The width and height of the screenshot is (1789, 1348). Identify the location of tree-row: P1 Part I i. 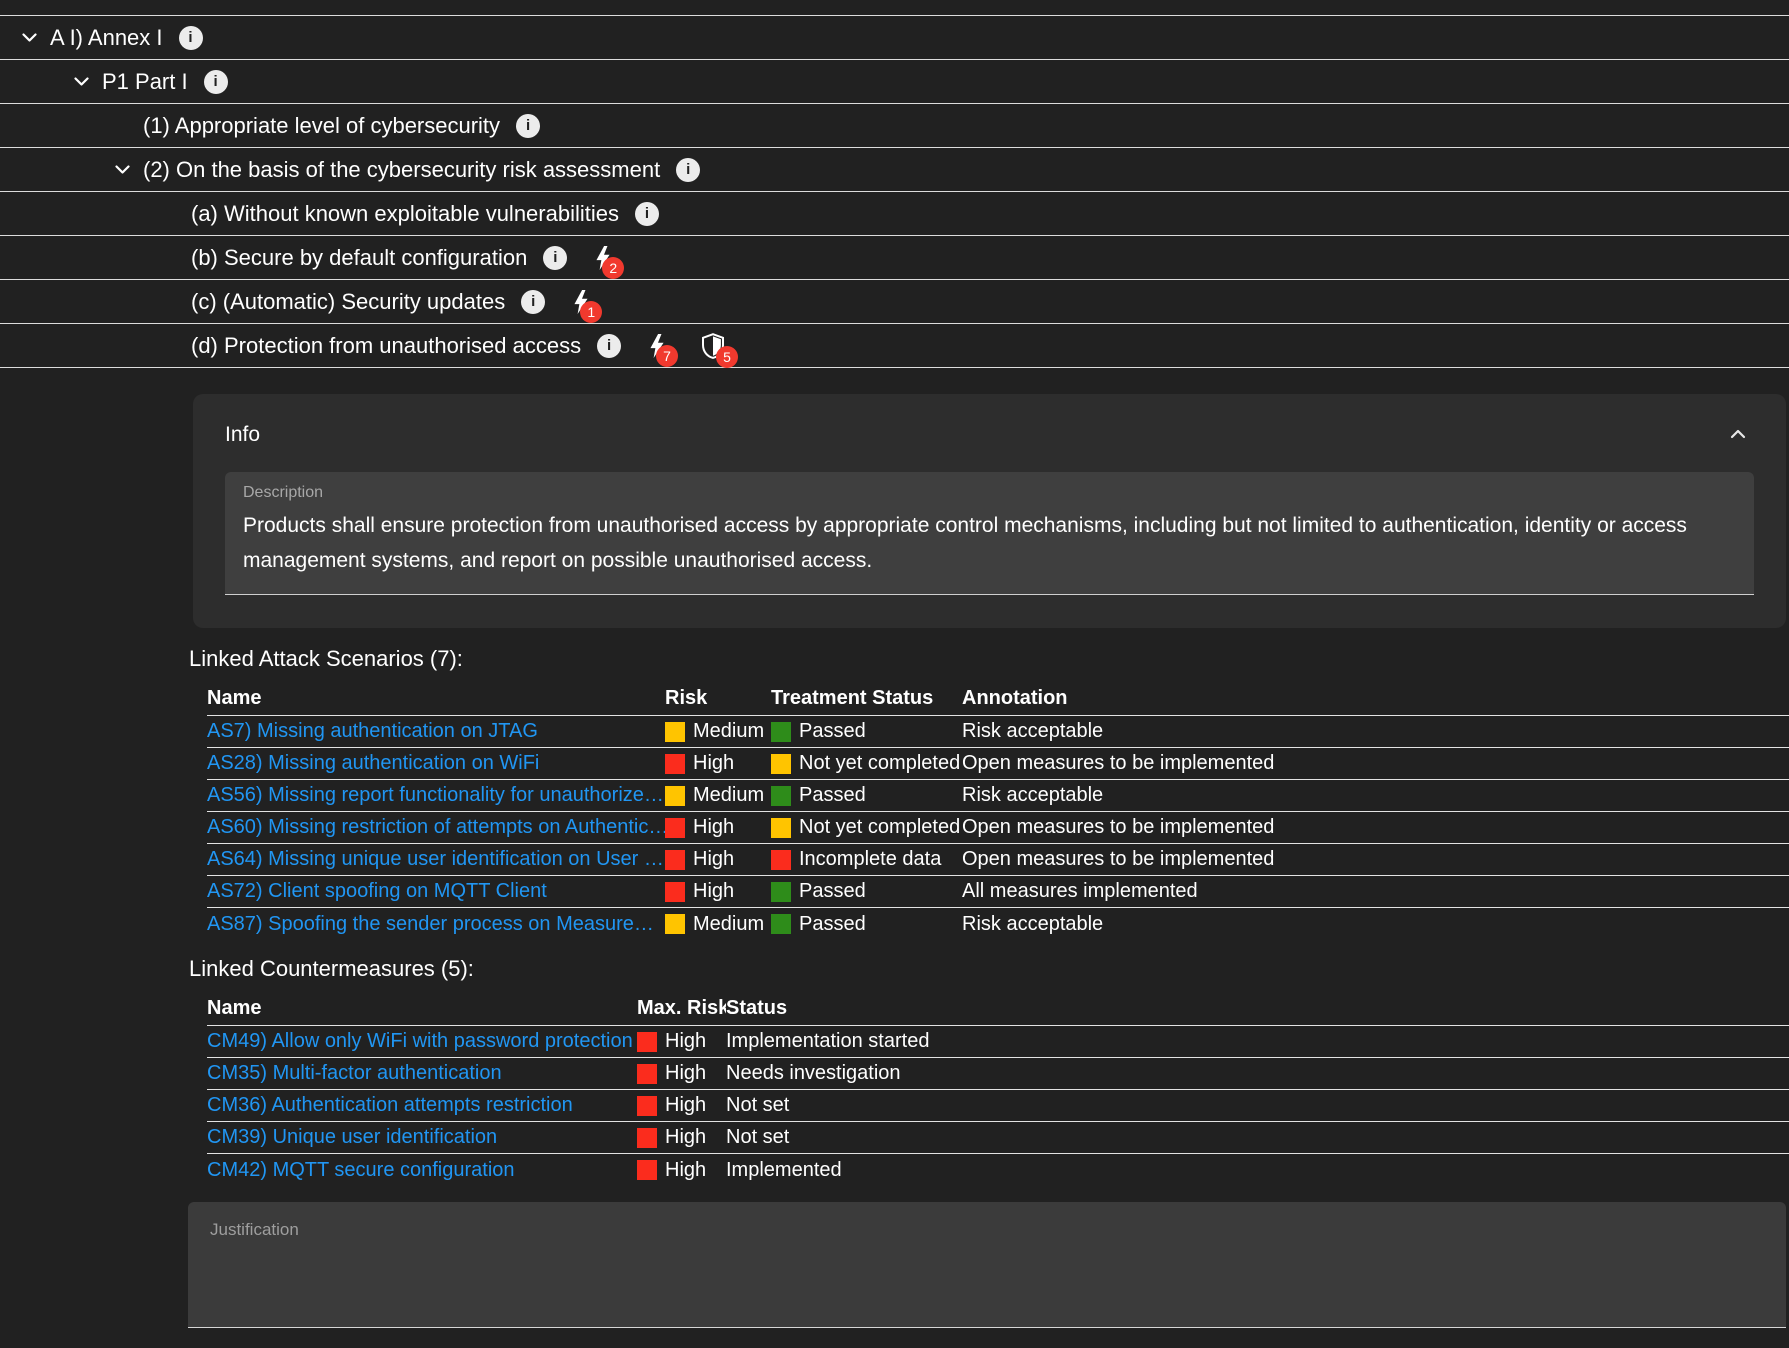
(894, 82).